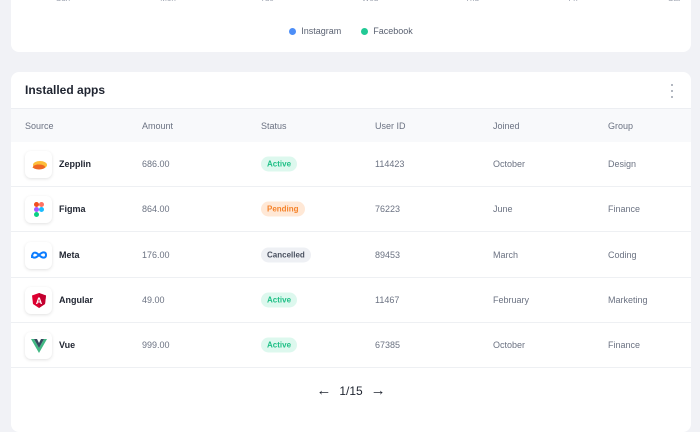  Describe the element at coordinates (283, 209) in the screenshot. I see `status-badge: Pending` at that location.